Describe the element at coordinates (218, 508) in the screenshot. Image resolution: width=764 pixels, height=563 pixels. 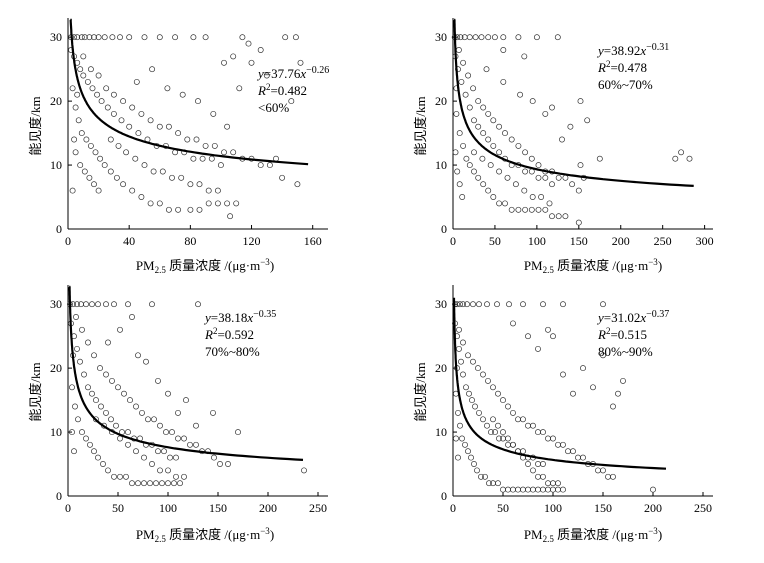
I see `x-tick-label: 150` at that location.